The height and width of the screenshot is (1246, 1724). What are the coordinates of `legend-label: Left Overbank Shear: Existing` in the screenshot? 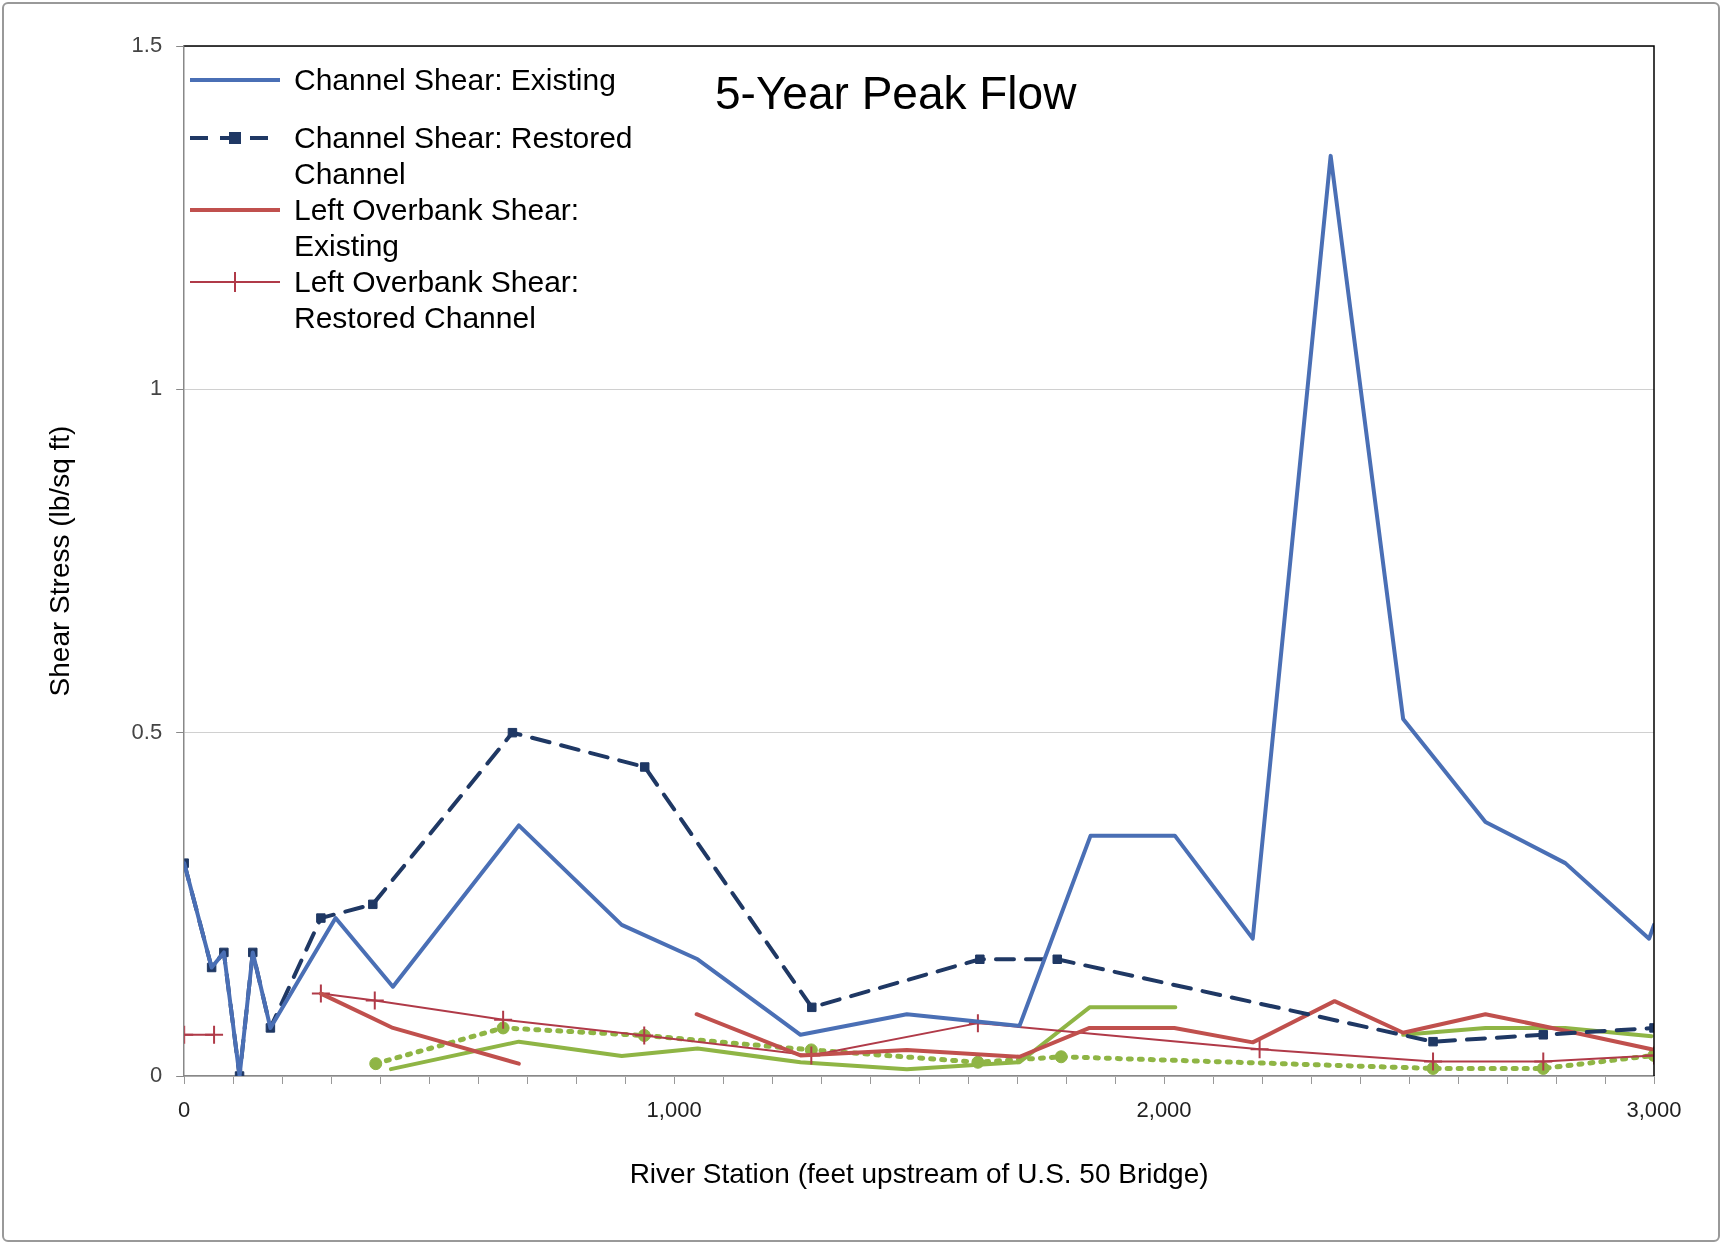 It's located at (437, 228).